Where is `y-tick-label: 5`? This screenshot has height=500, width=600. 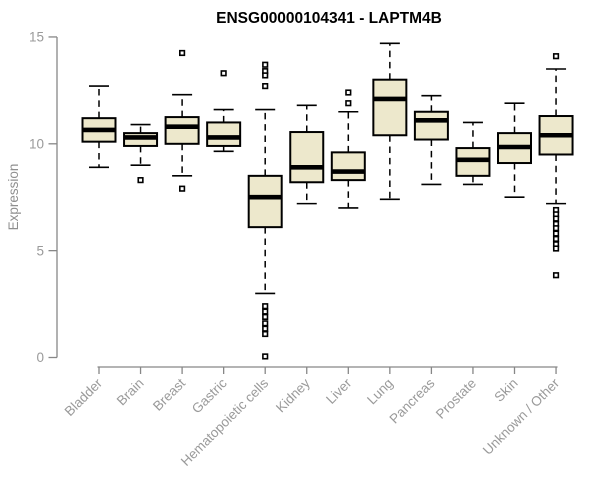 y-tick-label: 5 is located at coordinates (40, 250).